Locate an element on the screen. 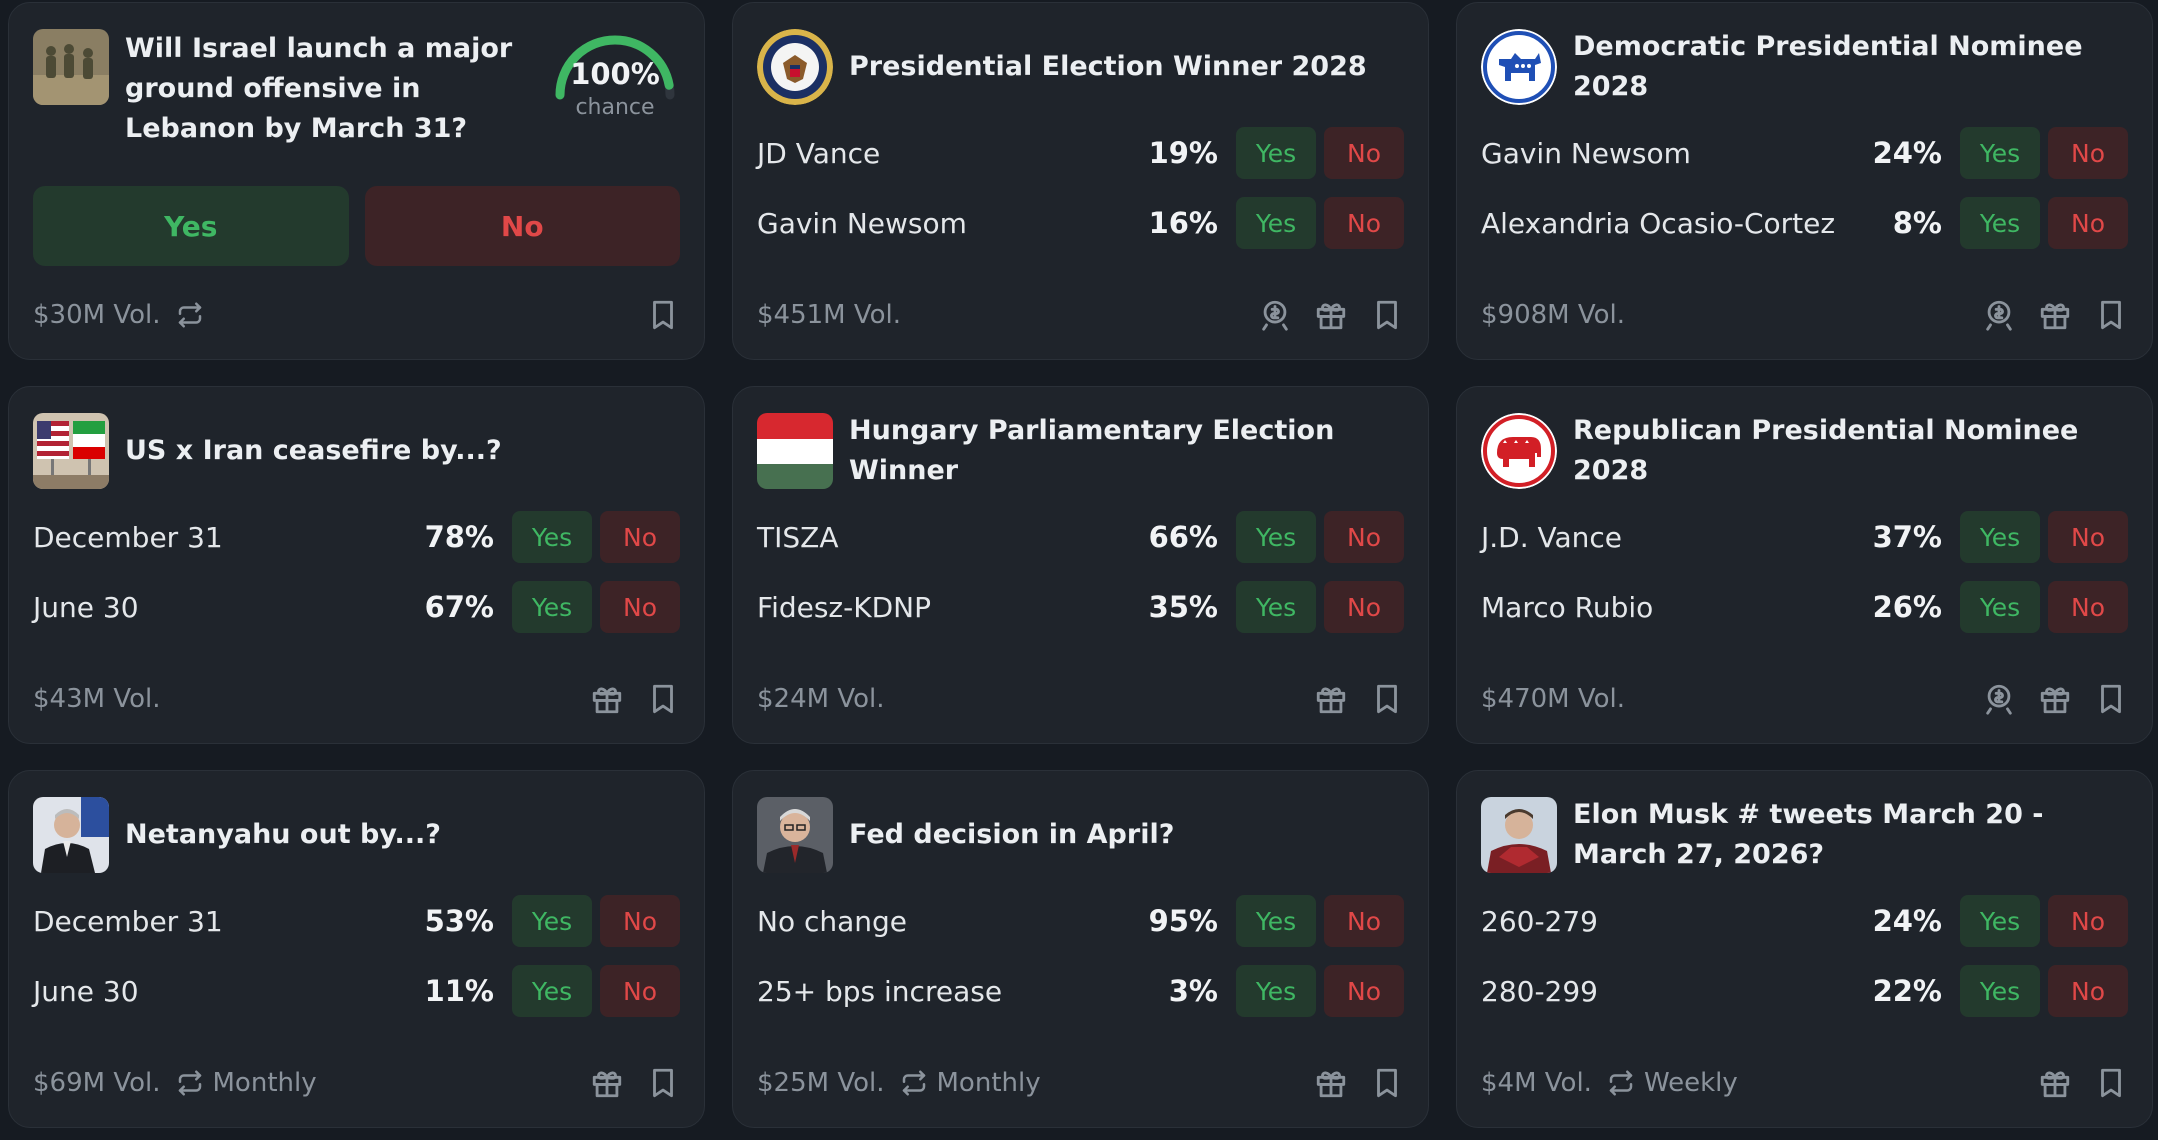  soldiers-photo-icon is located at coordinates (71, 67).